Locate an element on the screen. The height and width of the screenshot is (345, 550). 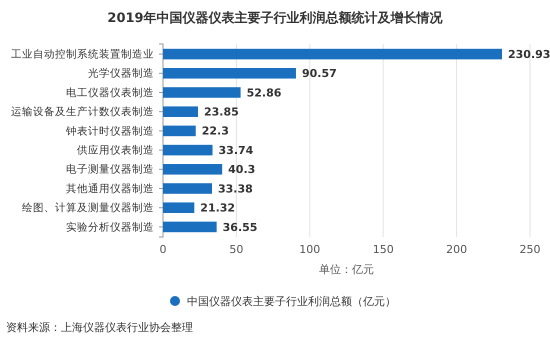
y-tick-label: 电子测量仪器制造 is located at coordinates (110, 169).